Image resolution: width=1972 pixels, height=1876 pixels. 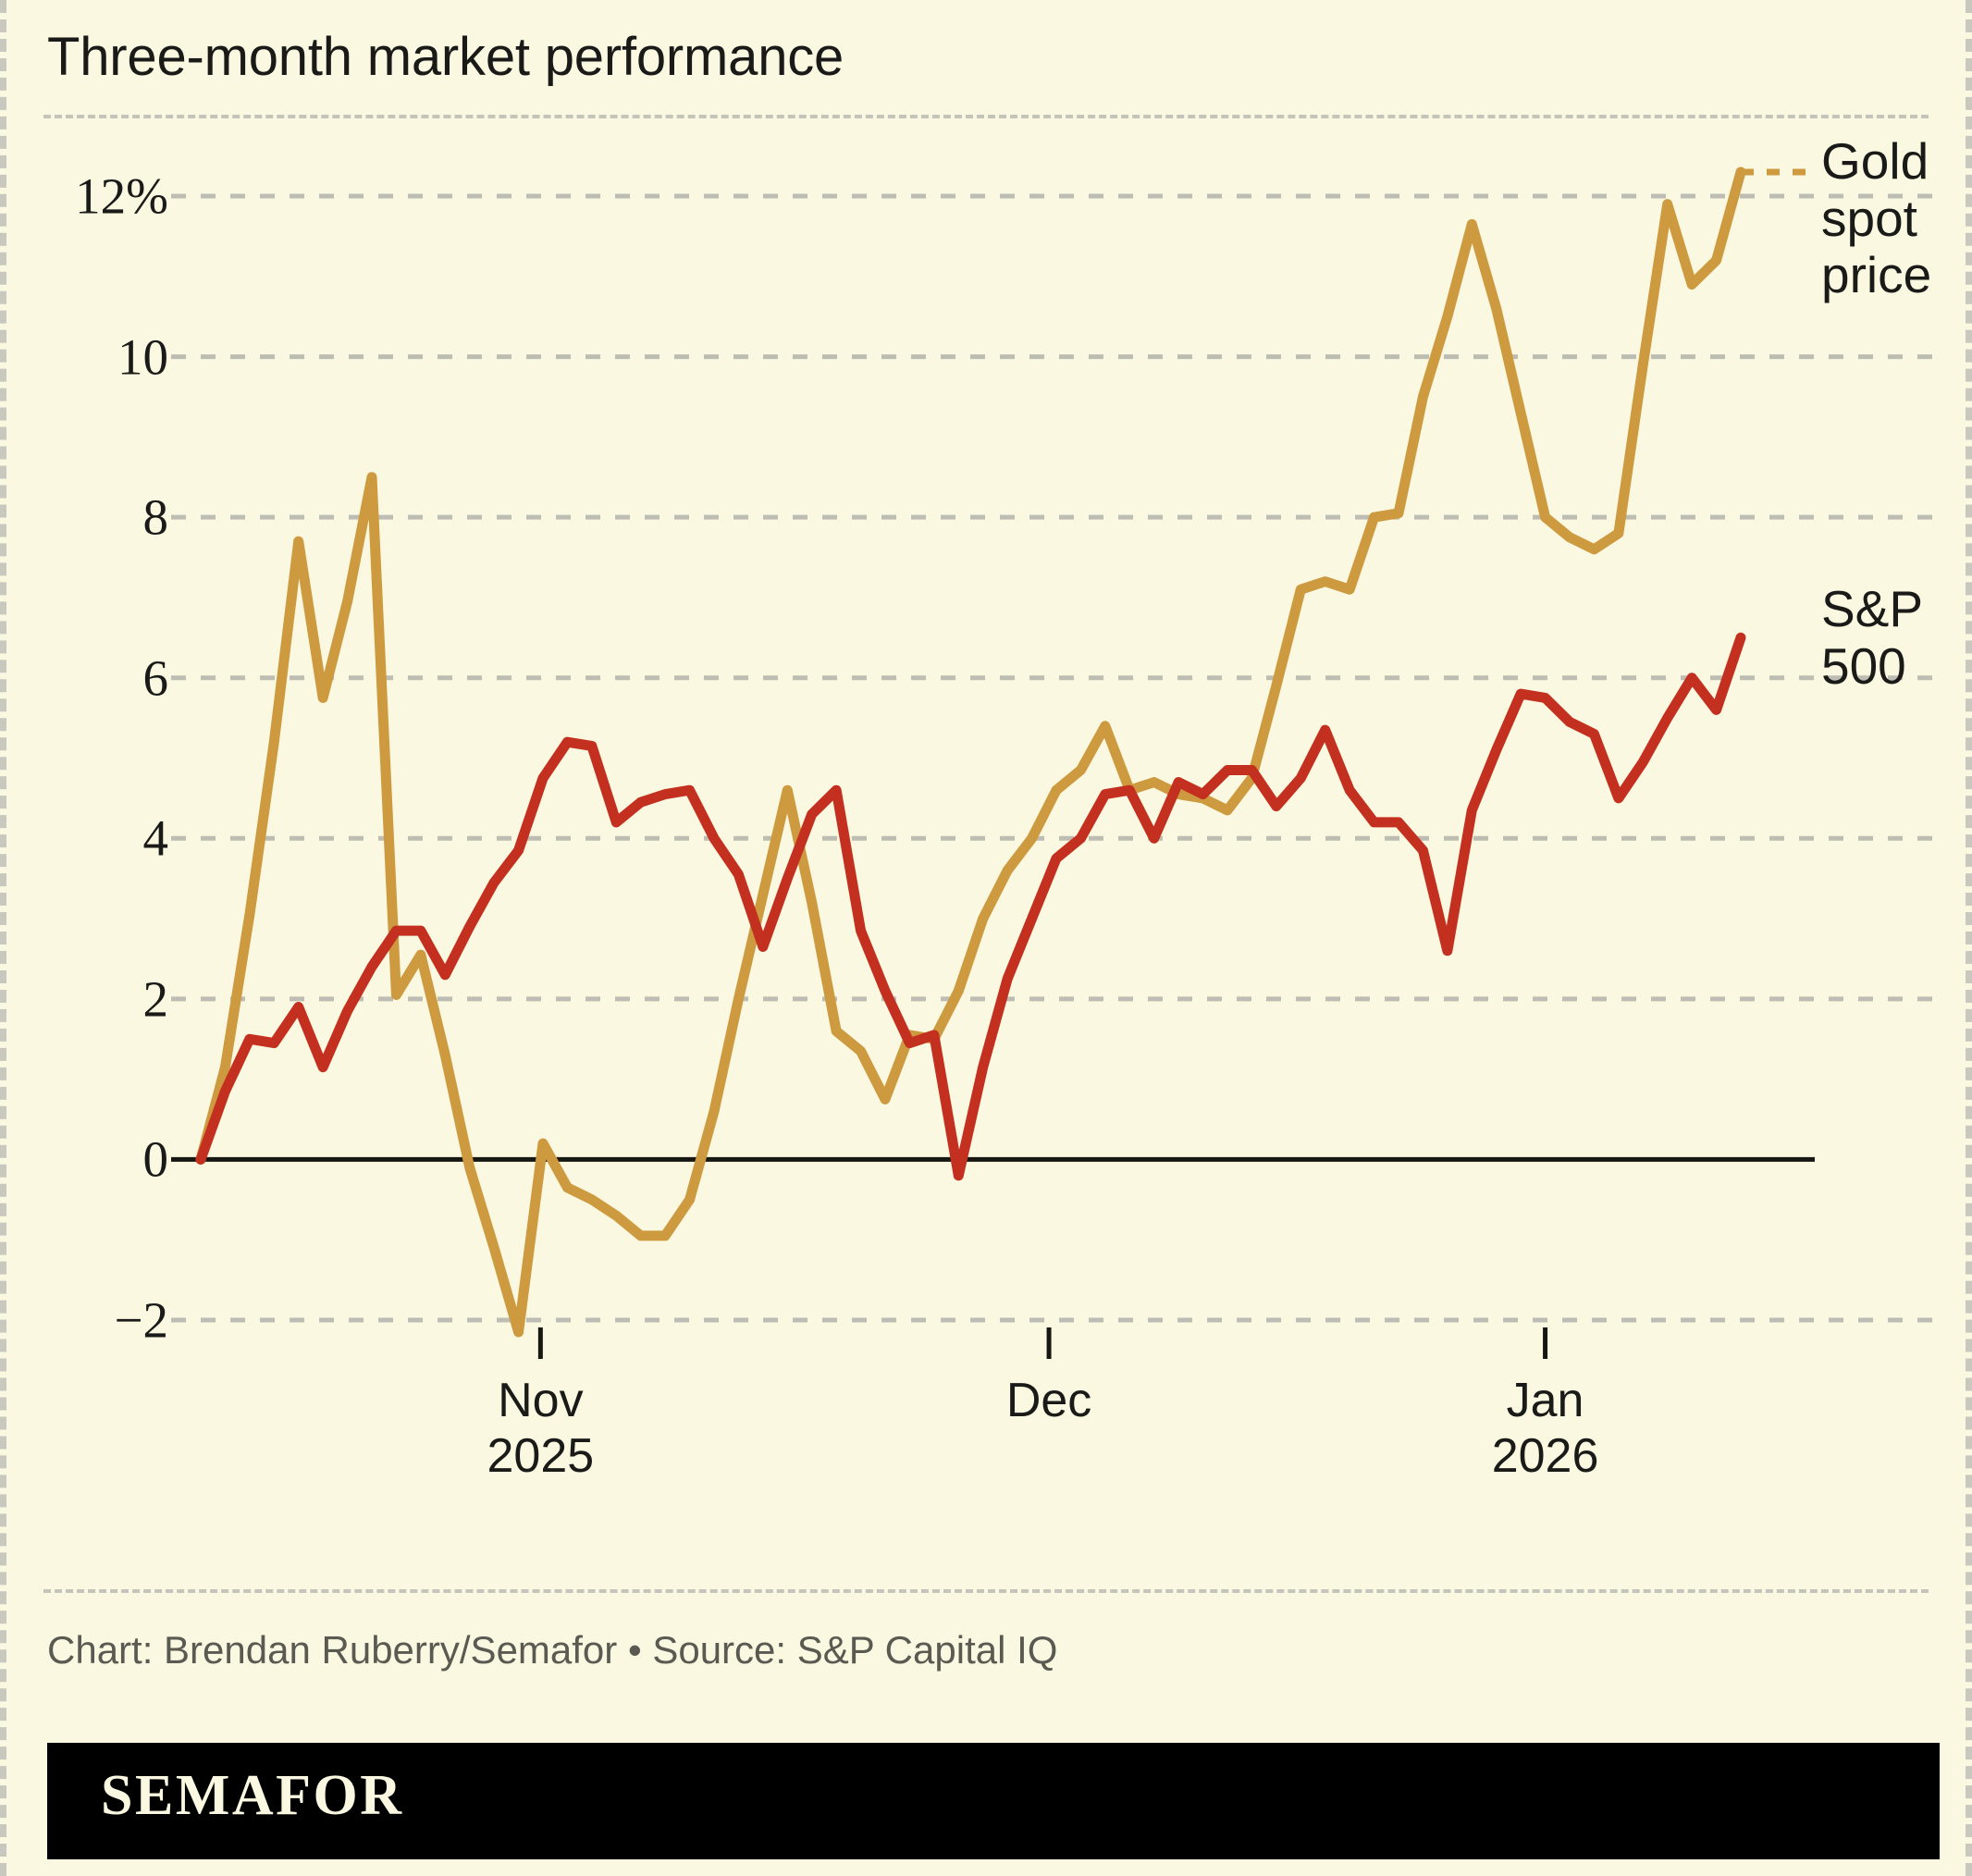 What do you see at coordinates (156, 838) in the screenshot?
I see `y-axis-tick-label: 4` at bounding box center [156, 838].